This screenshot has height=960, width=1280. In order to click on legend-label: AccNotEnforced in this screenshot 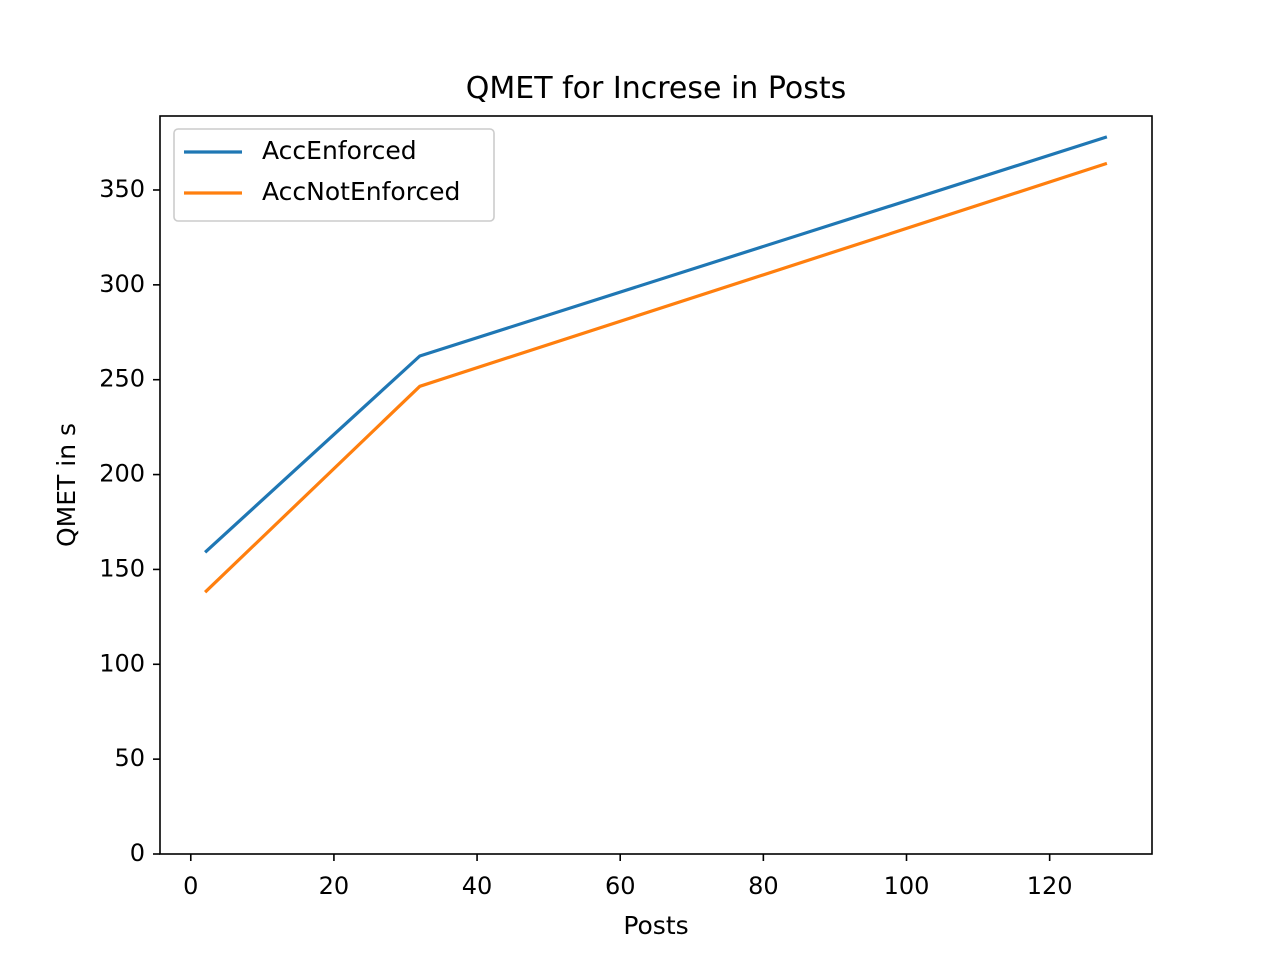, I will do `click(361, 191)`.